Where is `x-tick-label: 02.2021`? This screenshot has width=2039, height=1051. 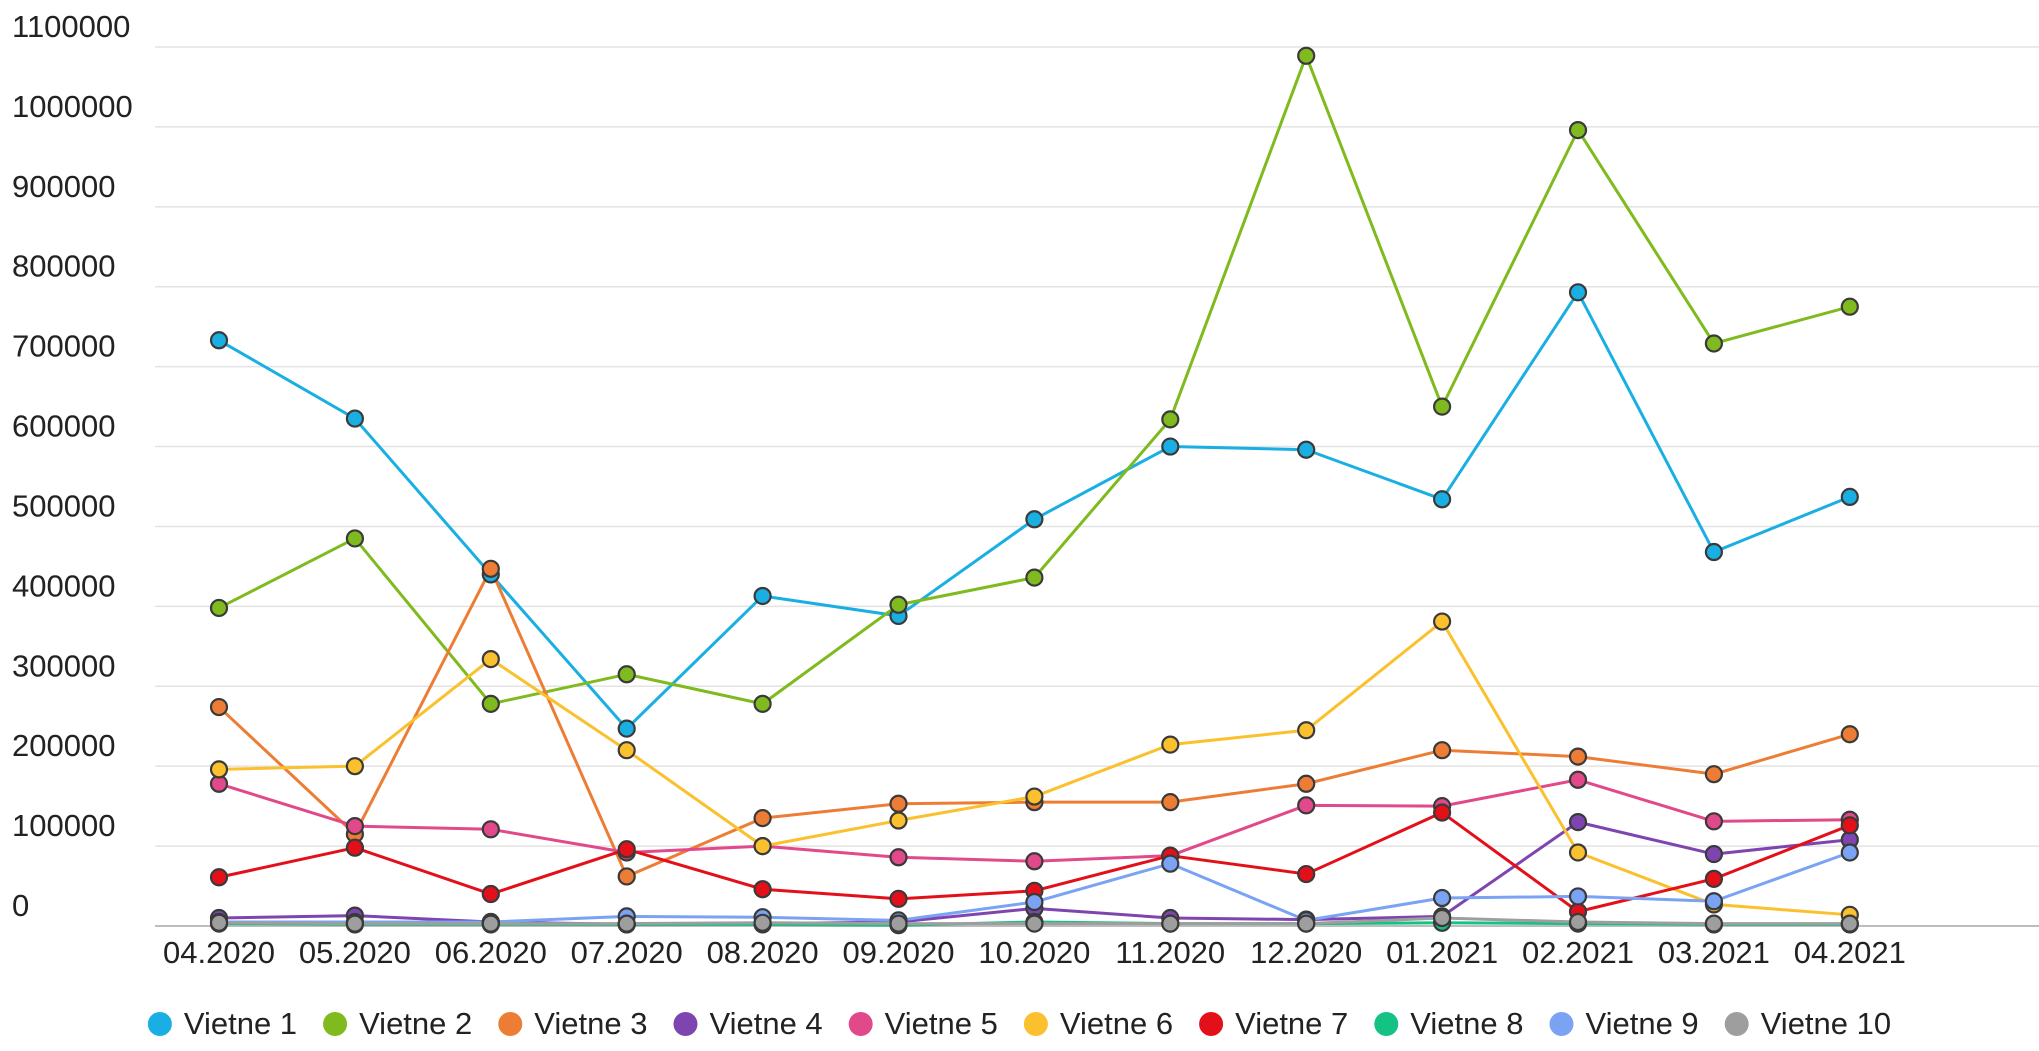
x-tick-label: 02.2021 is located at coordinates (1578, 952).